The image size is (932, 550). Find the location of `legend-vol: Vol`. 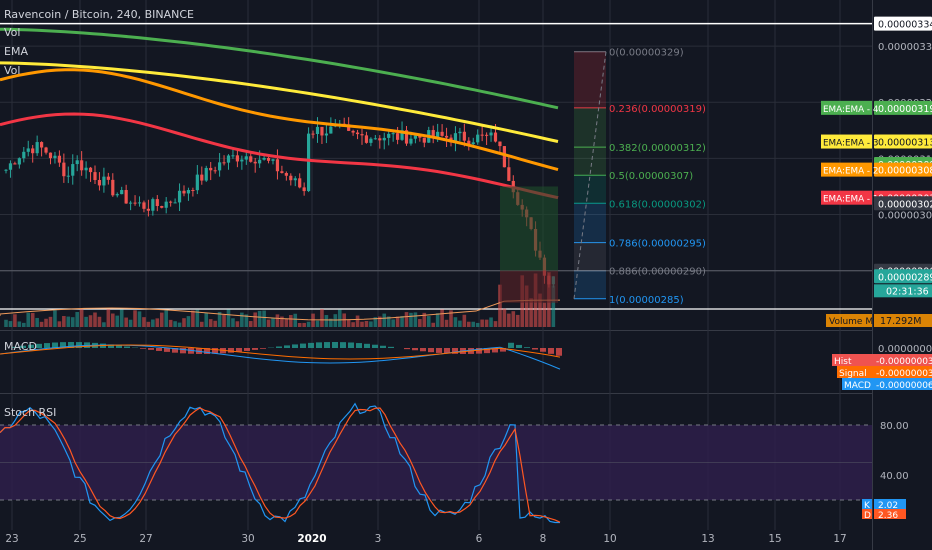

legend-vol: Vol is located at coordinates (12, 32).